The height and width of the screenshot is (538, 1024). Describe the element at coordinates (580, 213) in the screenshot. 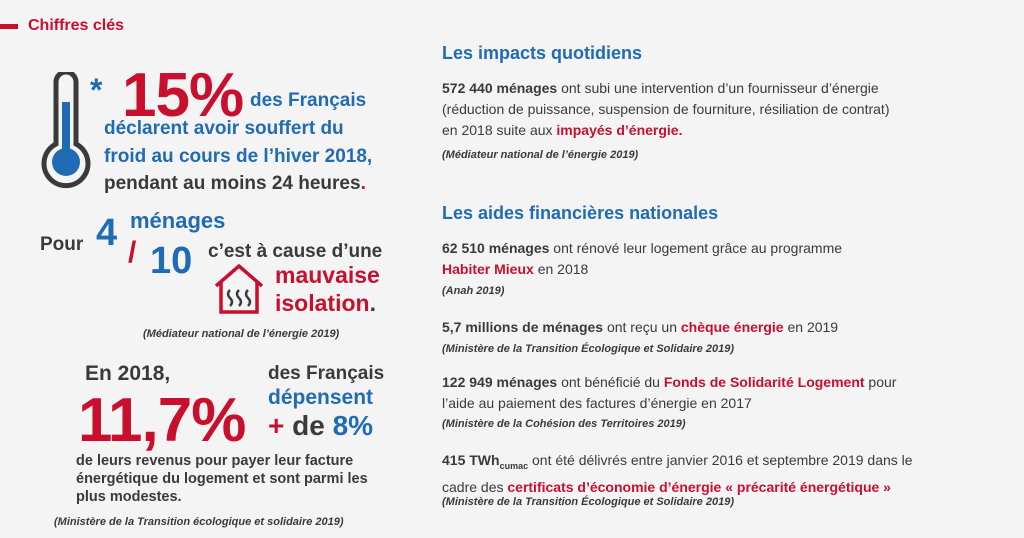

I see `aides-title: Les aides financières nationales` at that location.